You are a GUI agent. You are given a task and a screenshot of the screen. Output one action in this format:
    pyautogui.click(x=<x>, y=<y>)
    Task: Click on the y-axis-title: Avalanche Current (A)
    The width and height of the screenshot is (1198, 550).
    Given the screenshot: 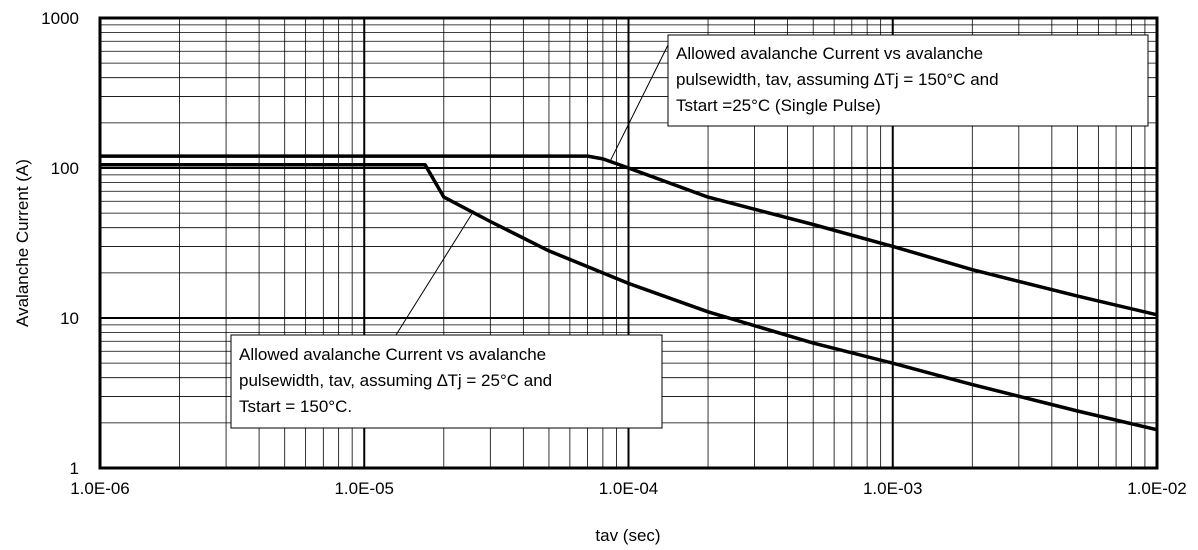 What is the action you would take?
    pyautogui.click(x=22, y=243)
    